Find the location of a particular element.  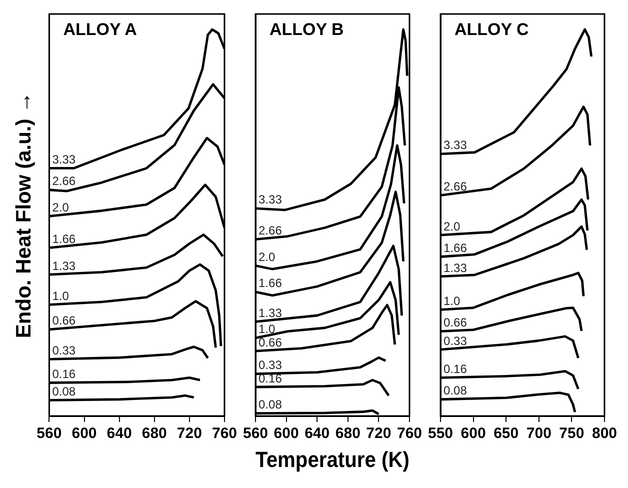

x-tick-label: 700 is located at coordinates (539, 433).